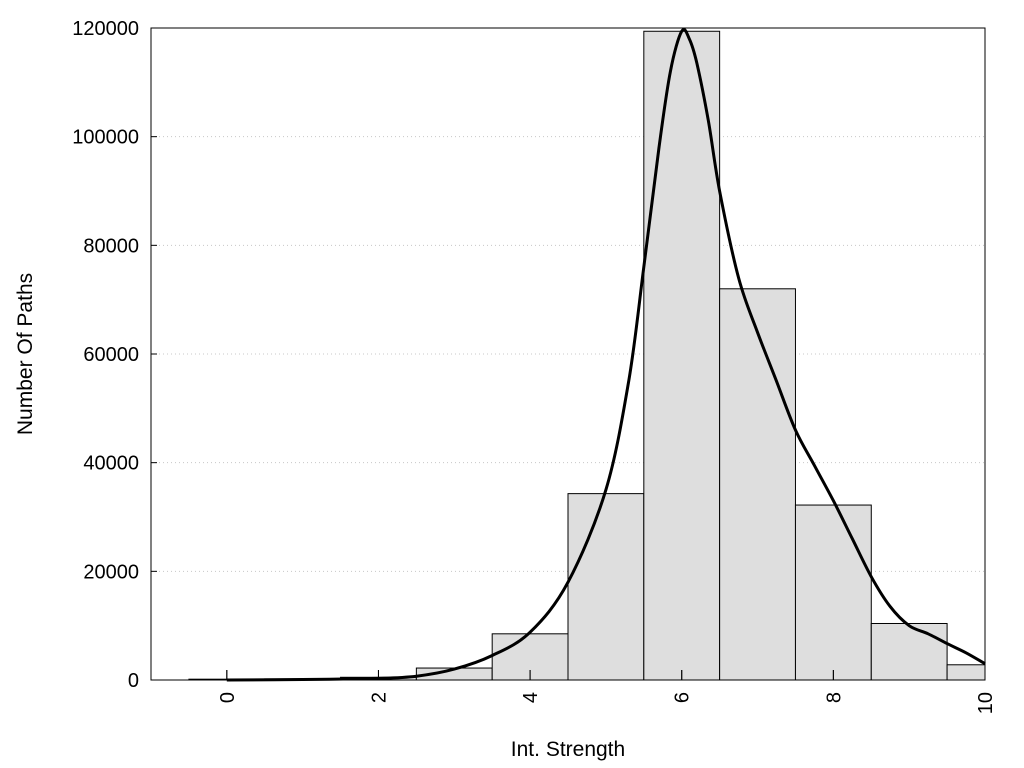  I want to click on y-tick-label-4: 80000, so click(111, 246).